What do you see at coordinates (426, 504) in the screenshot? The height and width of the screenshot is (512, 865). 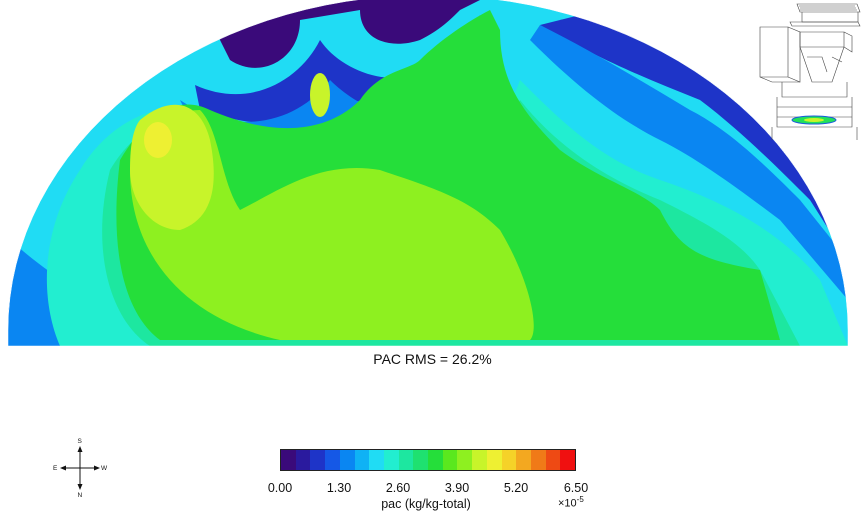 I see `colorbar-label: pac (kg/kg-total)` at bounding box center [426, 504].